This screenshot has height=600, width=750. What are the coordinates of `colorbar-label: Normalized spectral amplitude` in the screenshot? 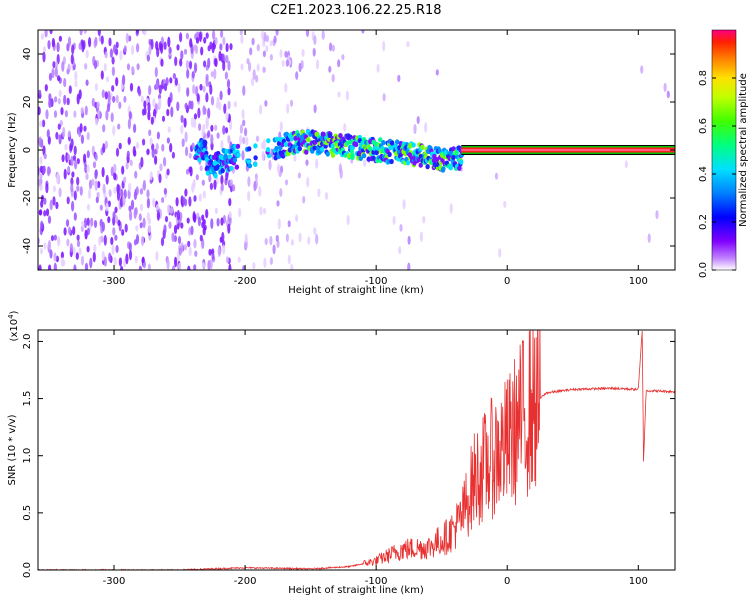 It's located at (743, 150).